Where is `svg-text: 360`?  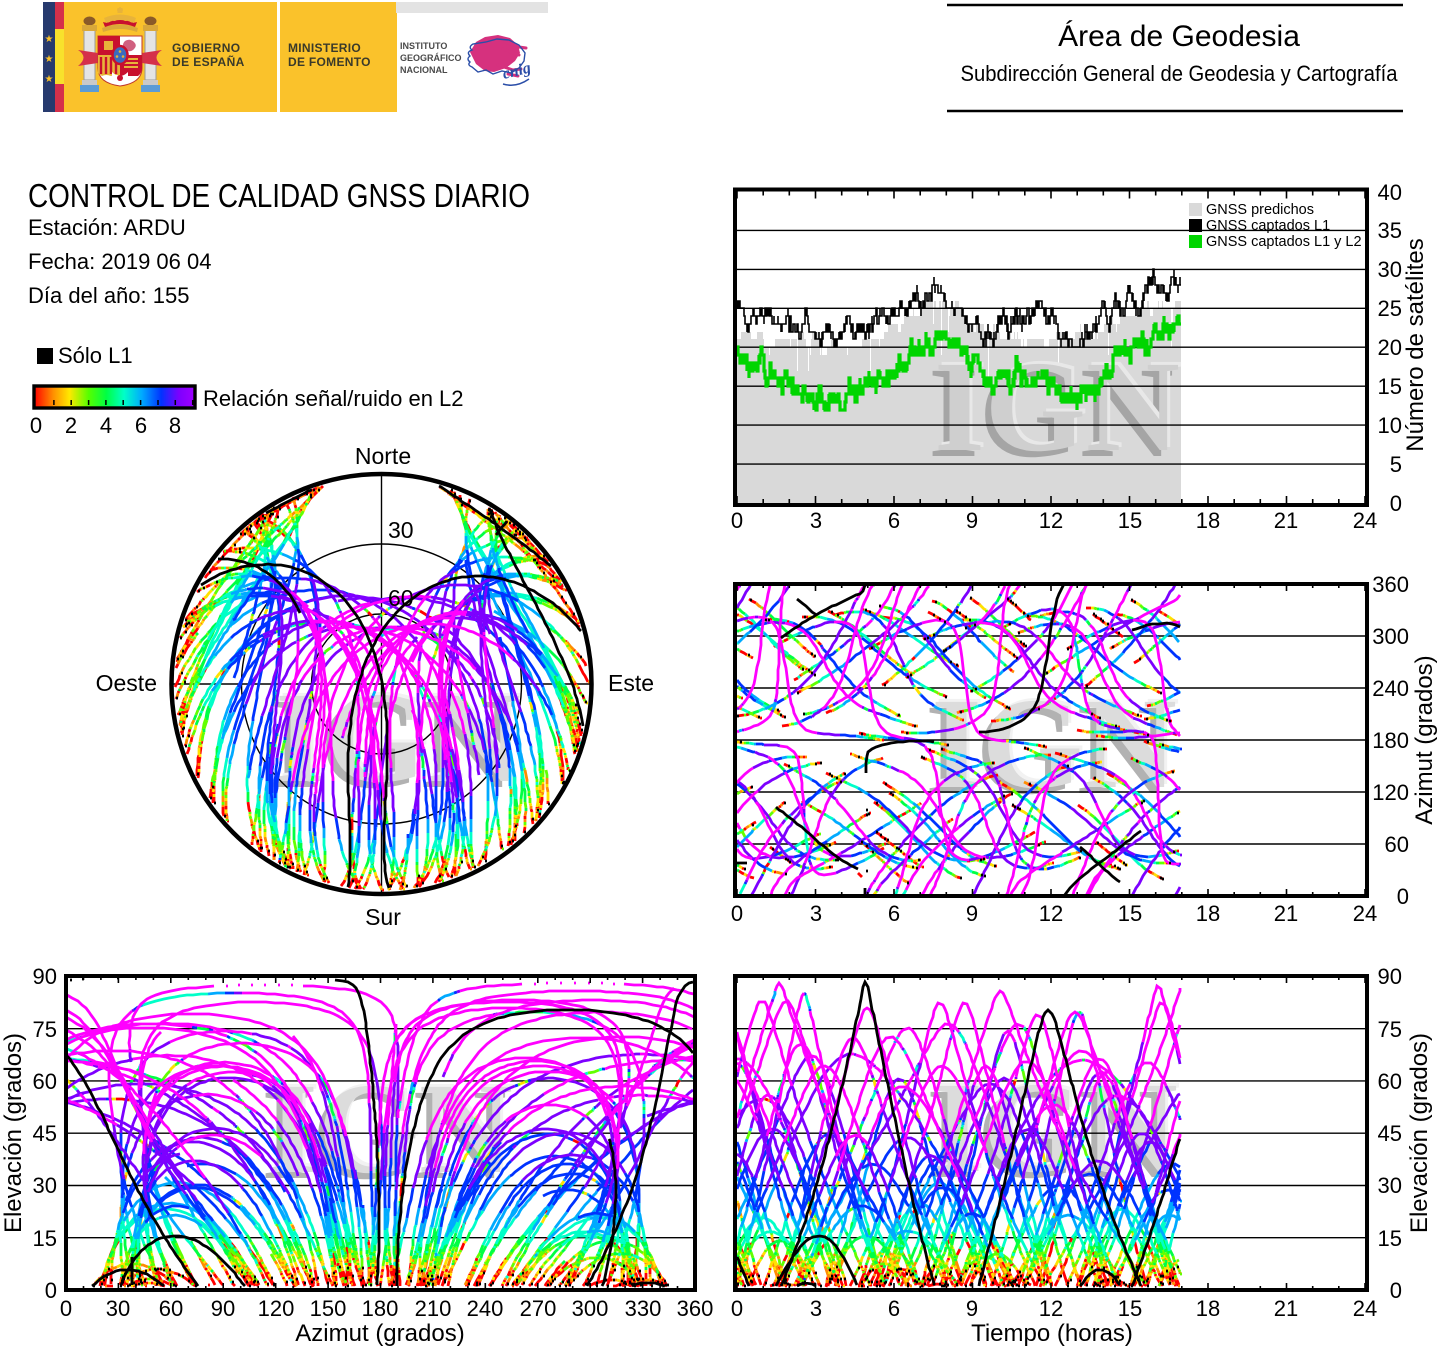 svg-text: 360 is located at coordinates (1390, 584).